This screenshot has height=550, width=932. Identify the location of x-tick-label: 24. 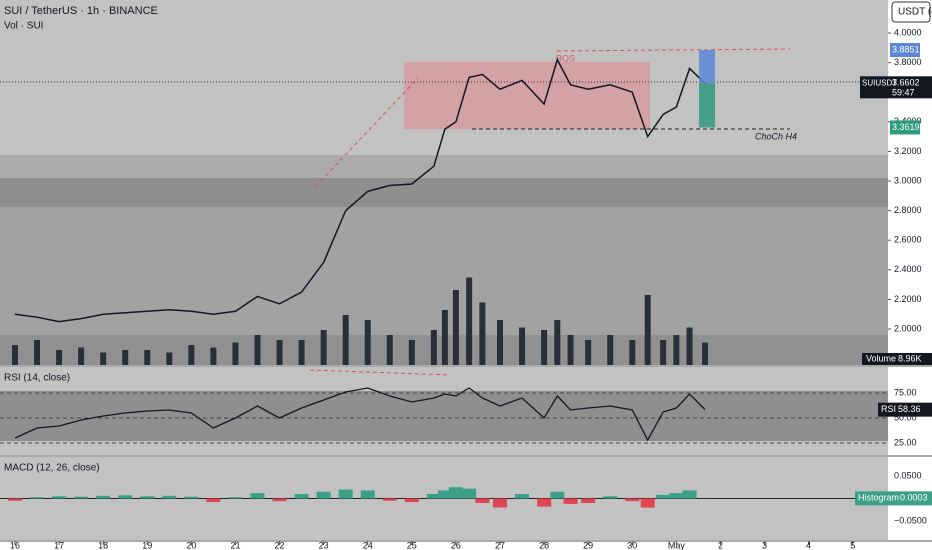
(368, 545).